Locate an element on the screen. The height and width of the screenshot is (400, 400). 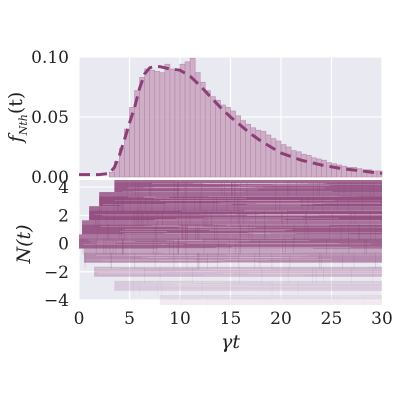
density-y-label-tail: (t) is located at coordinates (16, 103).